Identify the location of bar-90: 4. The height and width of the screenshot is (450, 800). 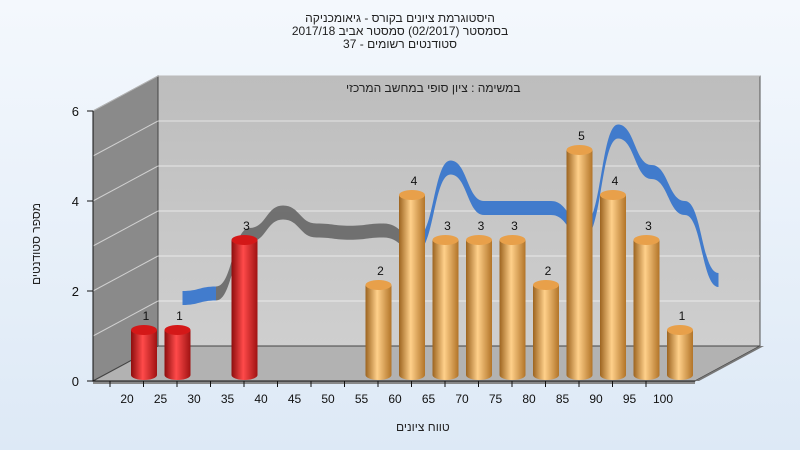
(613, 277).